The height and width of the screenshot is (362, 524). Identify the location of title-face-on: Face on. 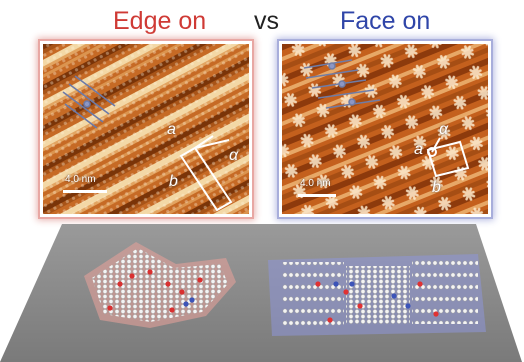
(385, 21).